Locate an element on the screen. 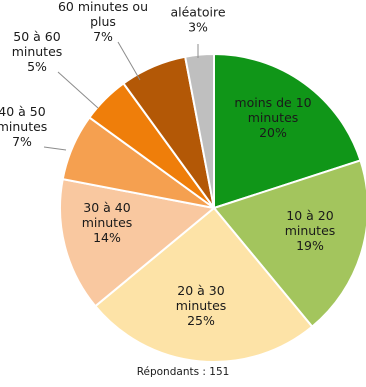 This screenshot has width=366, height=387. slice-label-line: 19% is located at coordinates (310, 245).